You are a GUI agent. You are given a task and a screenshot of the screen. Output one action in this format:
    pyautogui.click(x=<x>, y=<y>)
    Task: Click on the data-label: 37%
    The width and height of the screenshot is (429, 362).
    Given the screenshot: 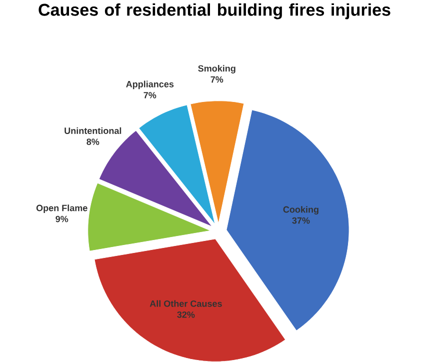 What is the action you would take?
    pyautogui.click(x=301, y=220)
    